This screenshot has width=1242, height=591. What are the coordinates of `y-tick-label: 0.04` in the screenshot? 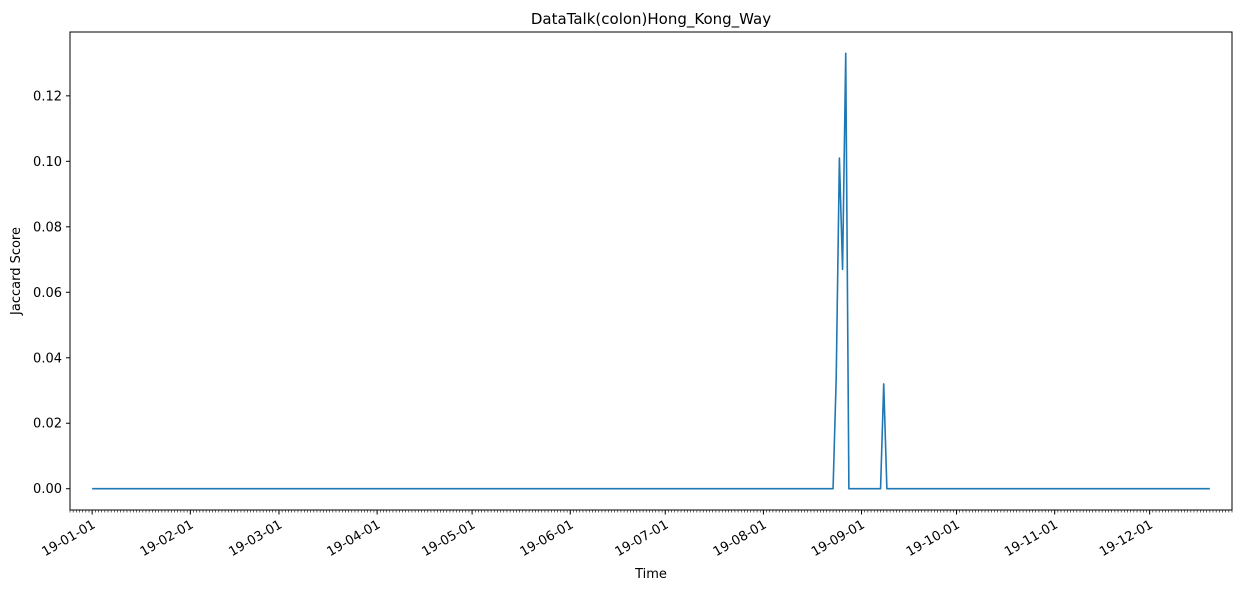 It's located at (47, 358).